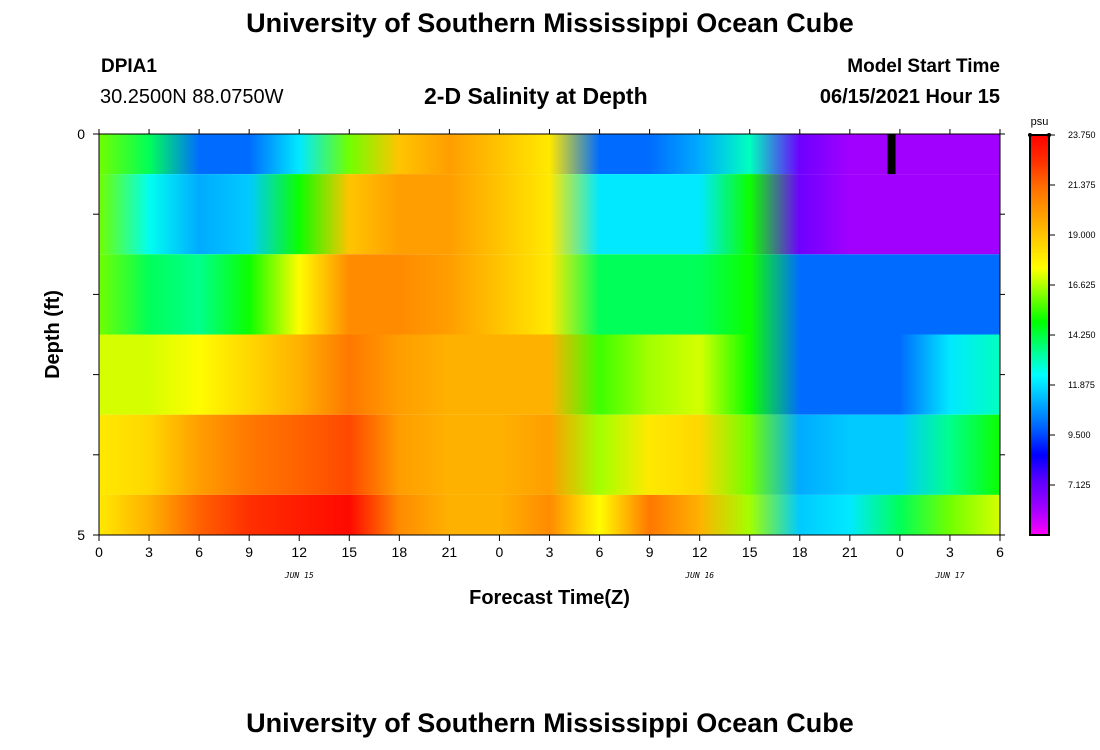 The width and height of the screenshot is (1100, 750). What do you see at coordinates (624, 575) in the screenshot?
I see `date-labels: JUN 15 JUN 16 JUN 17` at bounding box center [624, 575].